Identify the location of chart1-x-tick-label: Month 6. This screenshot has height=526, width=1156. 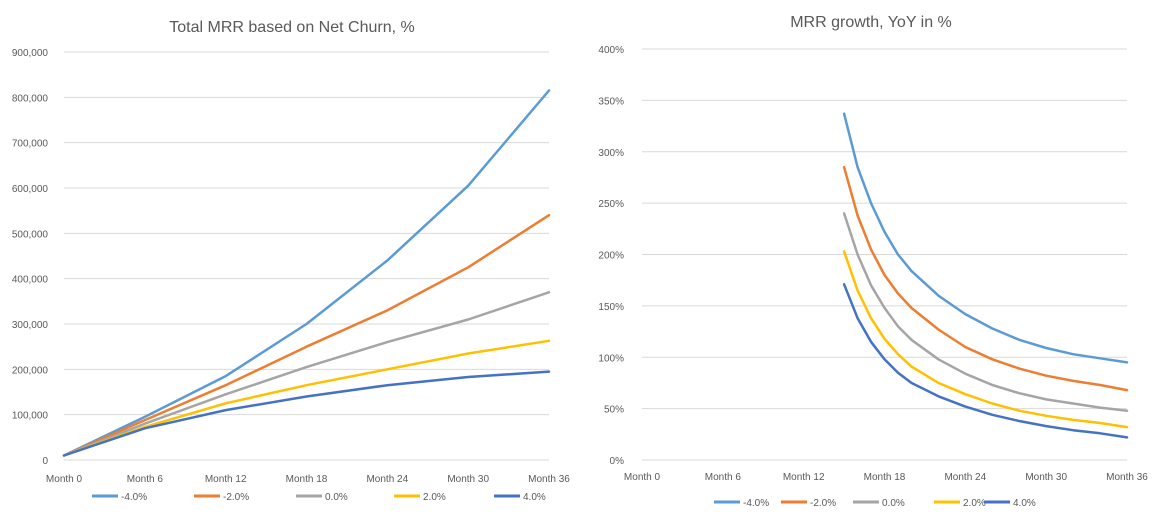
(145, 479).